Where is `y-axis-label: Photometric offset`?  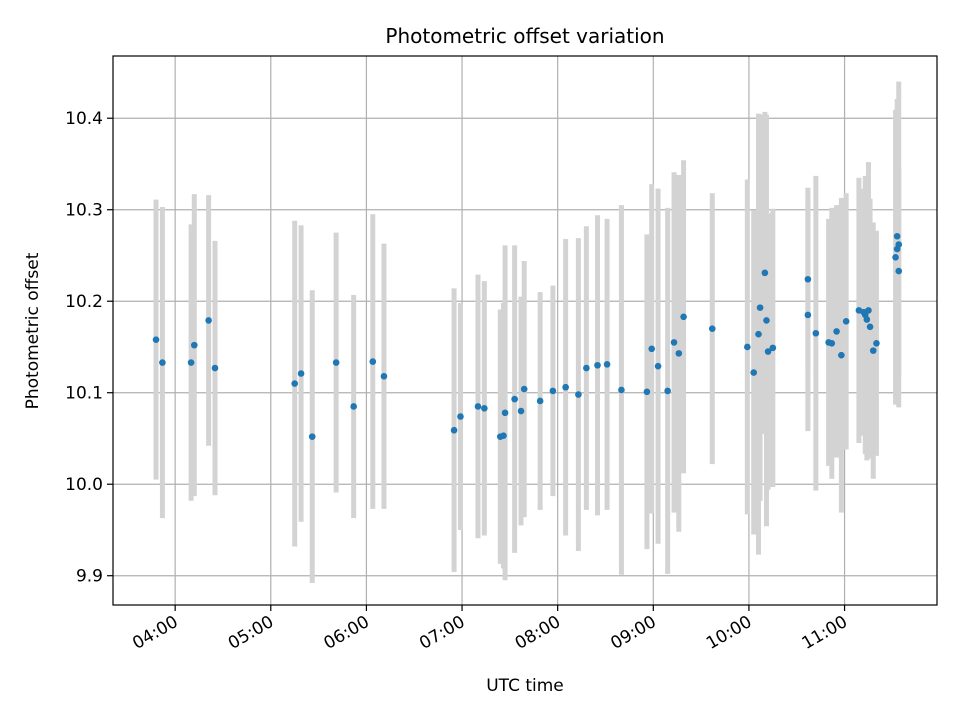
y-axis-label: Photometric offset is located at coordinates (33, 330).